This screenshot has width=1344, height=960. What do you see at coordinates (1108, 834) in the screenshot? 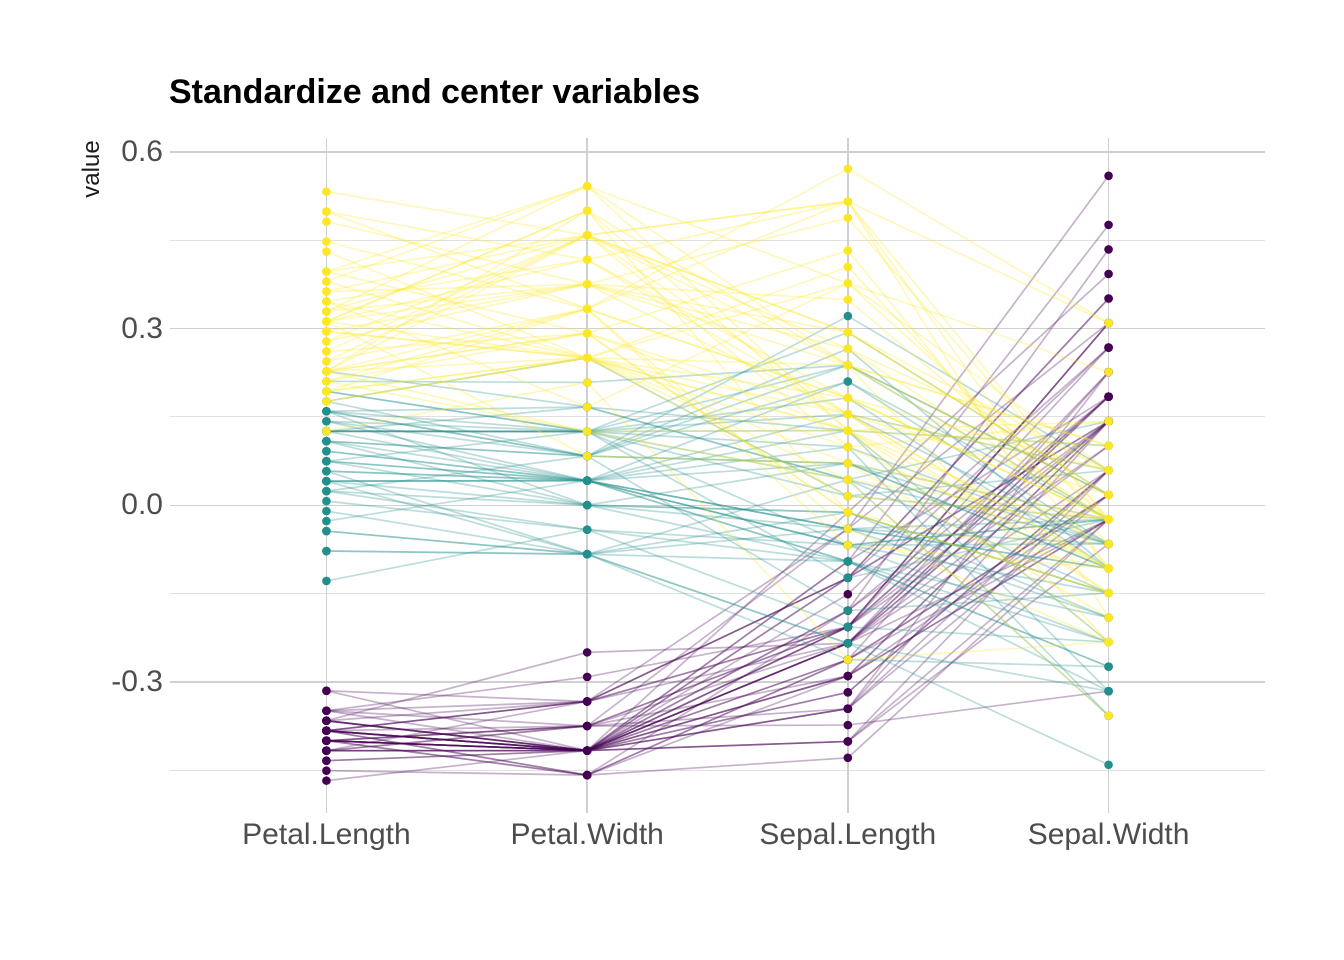
I see `x-tick-label: Sepal.Width` at bounding box center [1108, 834].